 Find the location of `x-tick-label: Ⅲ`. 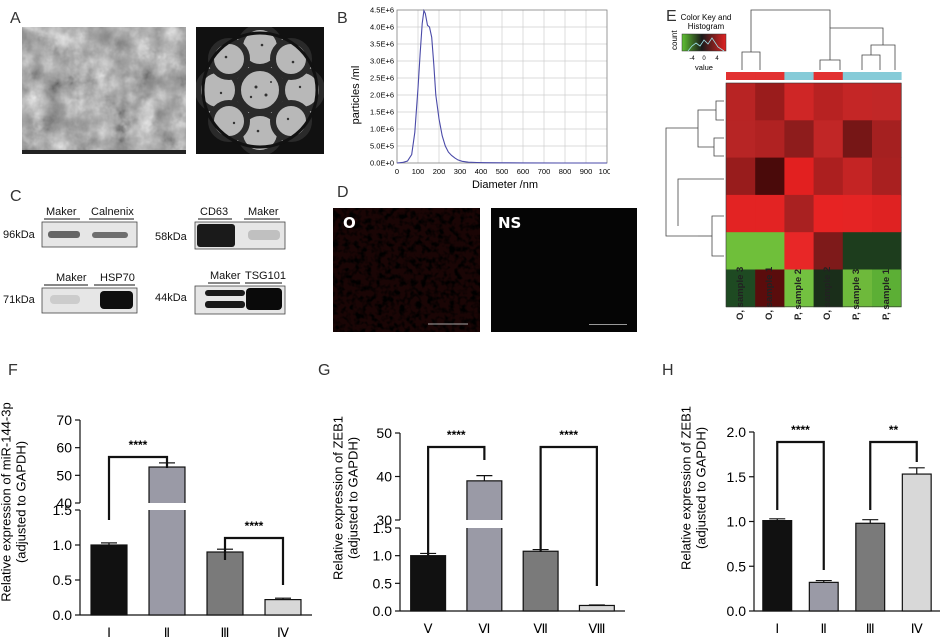

x-tick-label: Ⅲ is located at coordinates (870, 628).